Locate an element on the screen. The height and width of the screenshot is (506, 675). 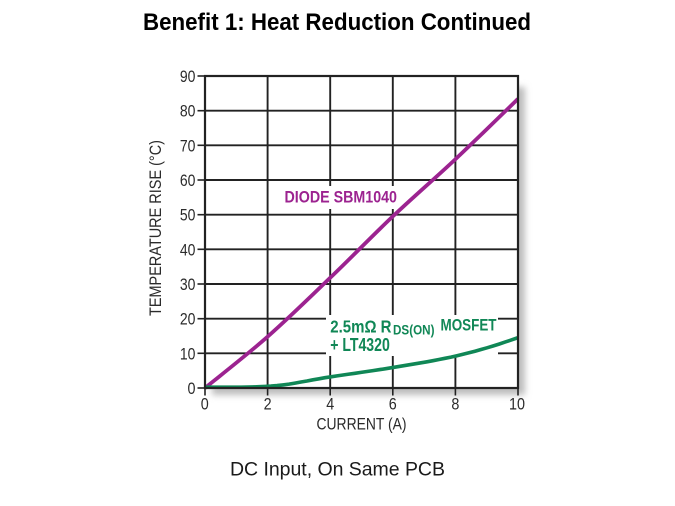
svg-text: 4 is located at coordinates (330, 404).